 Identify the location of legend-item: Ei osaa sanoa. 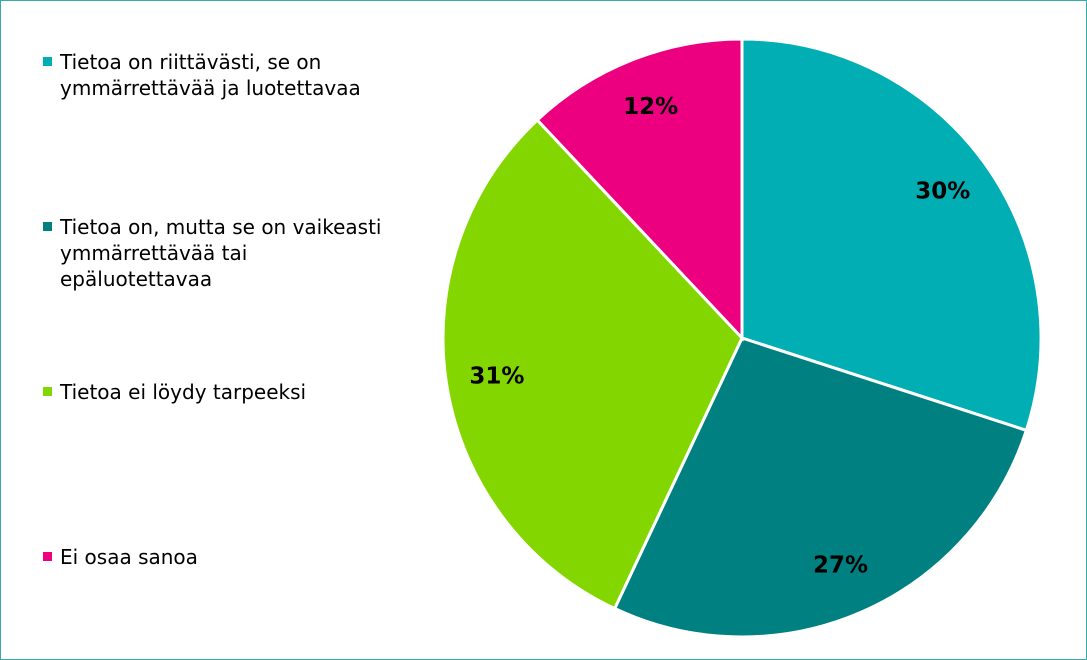
(213, 557).